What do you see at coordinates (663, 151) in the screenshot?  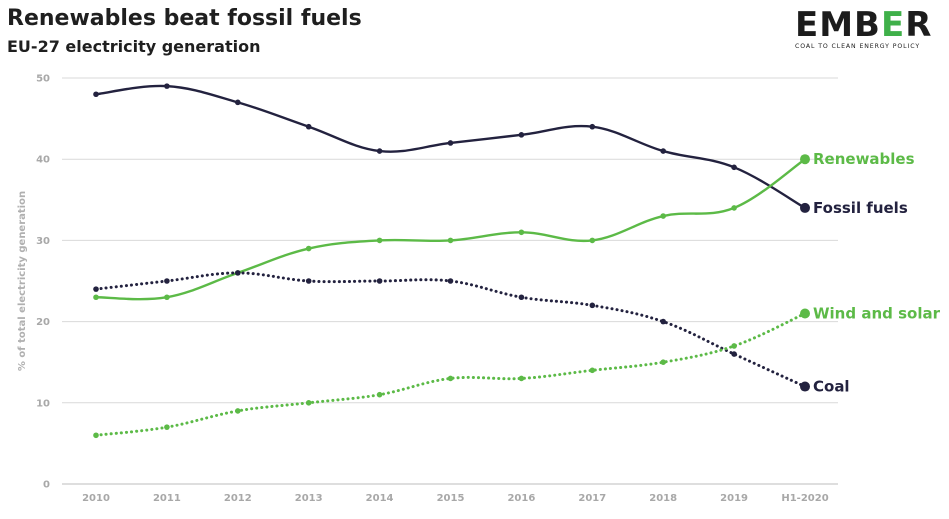 I see `point-fossil-fuels-2018` at bounding box center [663, 151].